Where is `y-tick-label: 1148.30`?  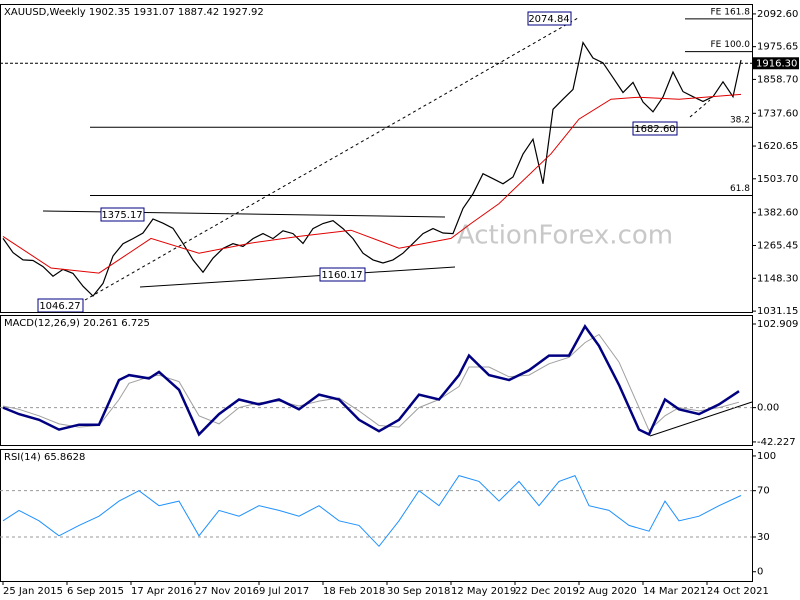 y-tick-label: 1148.30 is located at coordinates (777, 278).